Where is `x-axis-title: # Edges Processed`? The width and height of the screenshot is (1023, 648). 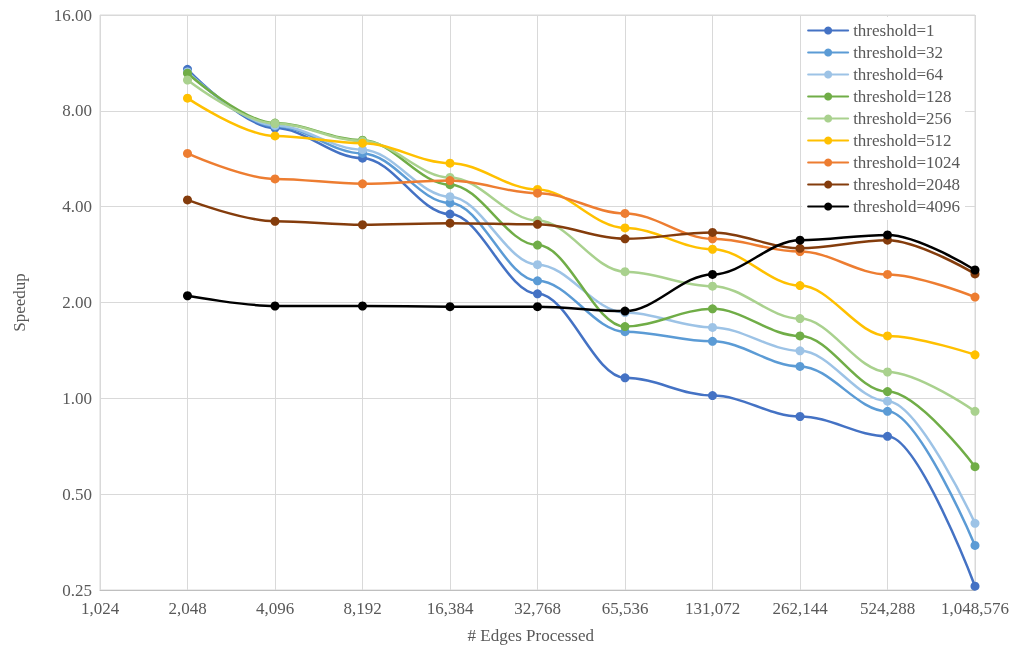 x-axis-title: # Edges Processed is located at coordinates (531, 635).